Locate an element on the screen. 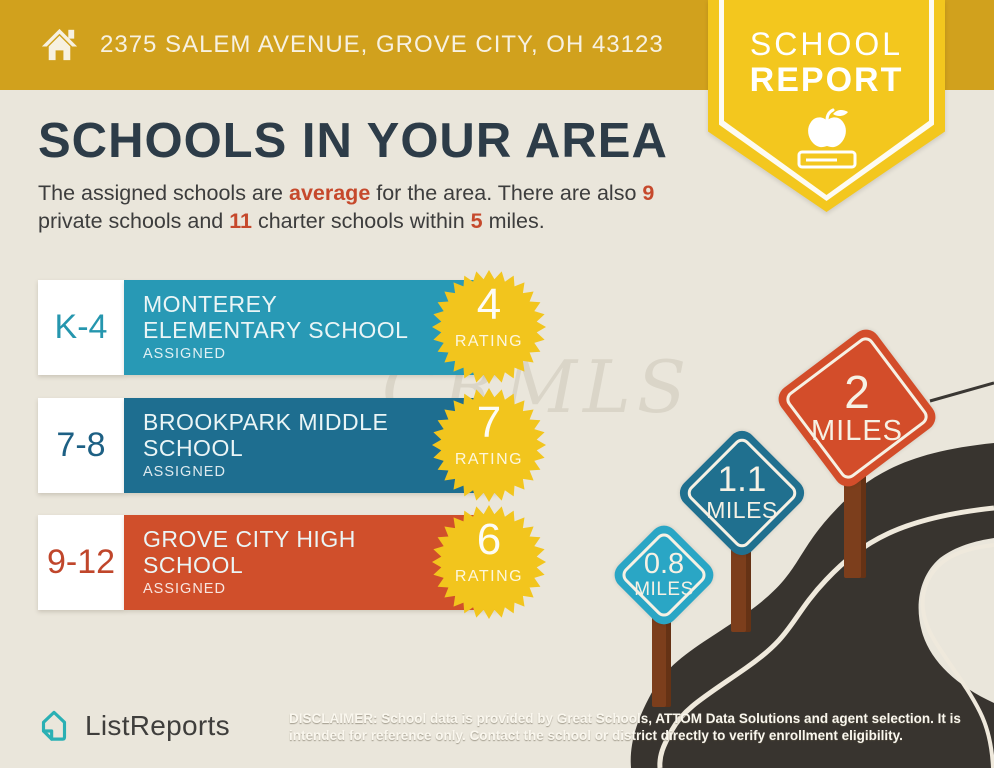 The image size is (994, 768). school-row-elementary: K-4 MONTEREY ELEMENTARY SCHOOL ASSIGNED is located at coordinates (293, 327).